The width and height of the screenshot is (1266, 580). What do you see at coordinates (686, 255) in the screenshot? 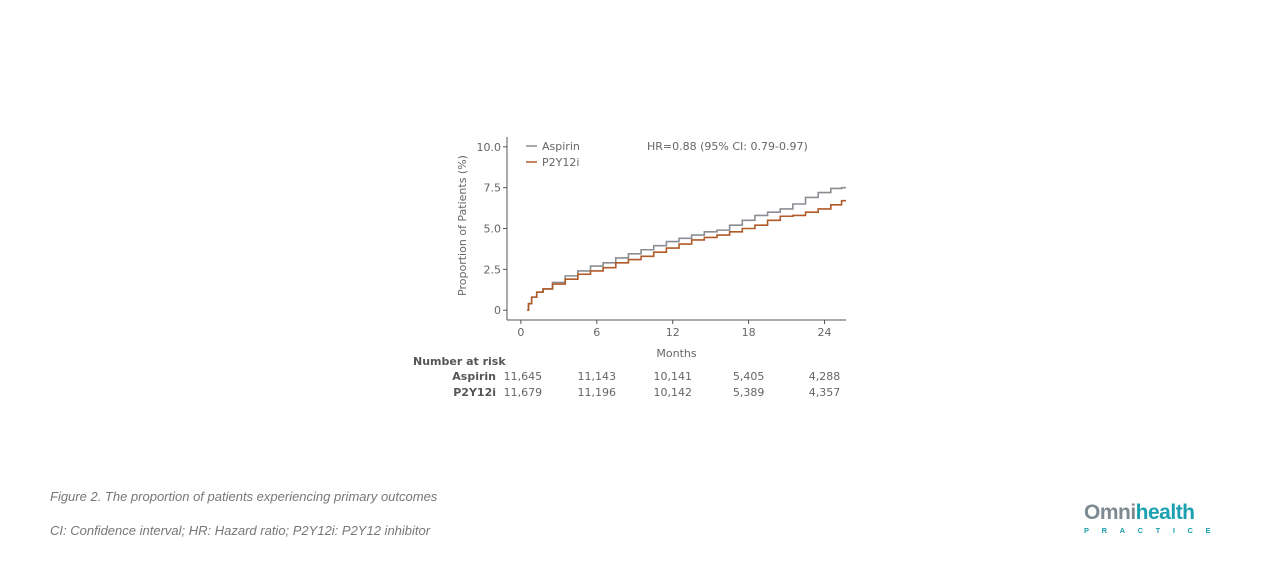
I see `series-line-p2y12i` at bounding box center [686, 255].